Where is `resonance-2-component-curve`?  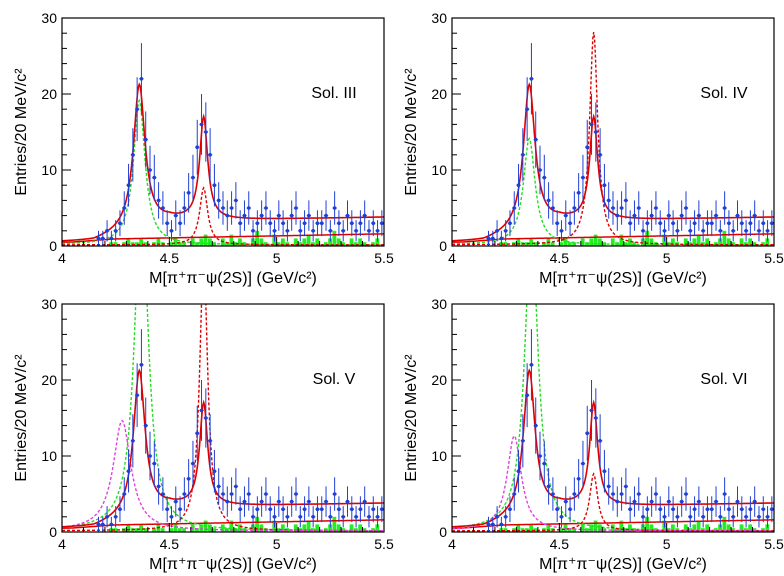 resonance-2-component-curve is located at coordinates (223, 216).